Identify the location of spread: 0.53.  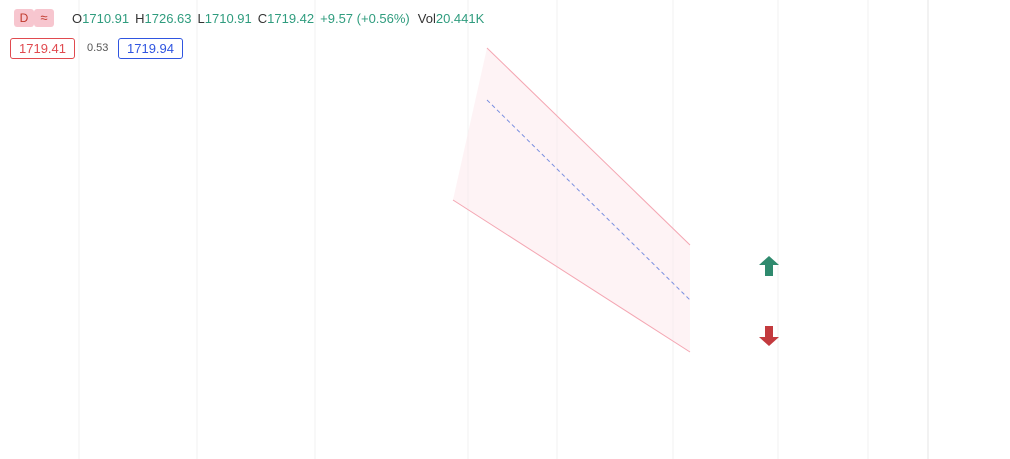
(98, 48).